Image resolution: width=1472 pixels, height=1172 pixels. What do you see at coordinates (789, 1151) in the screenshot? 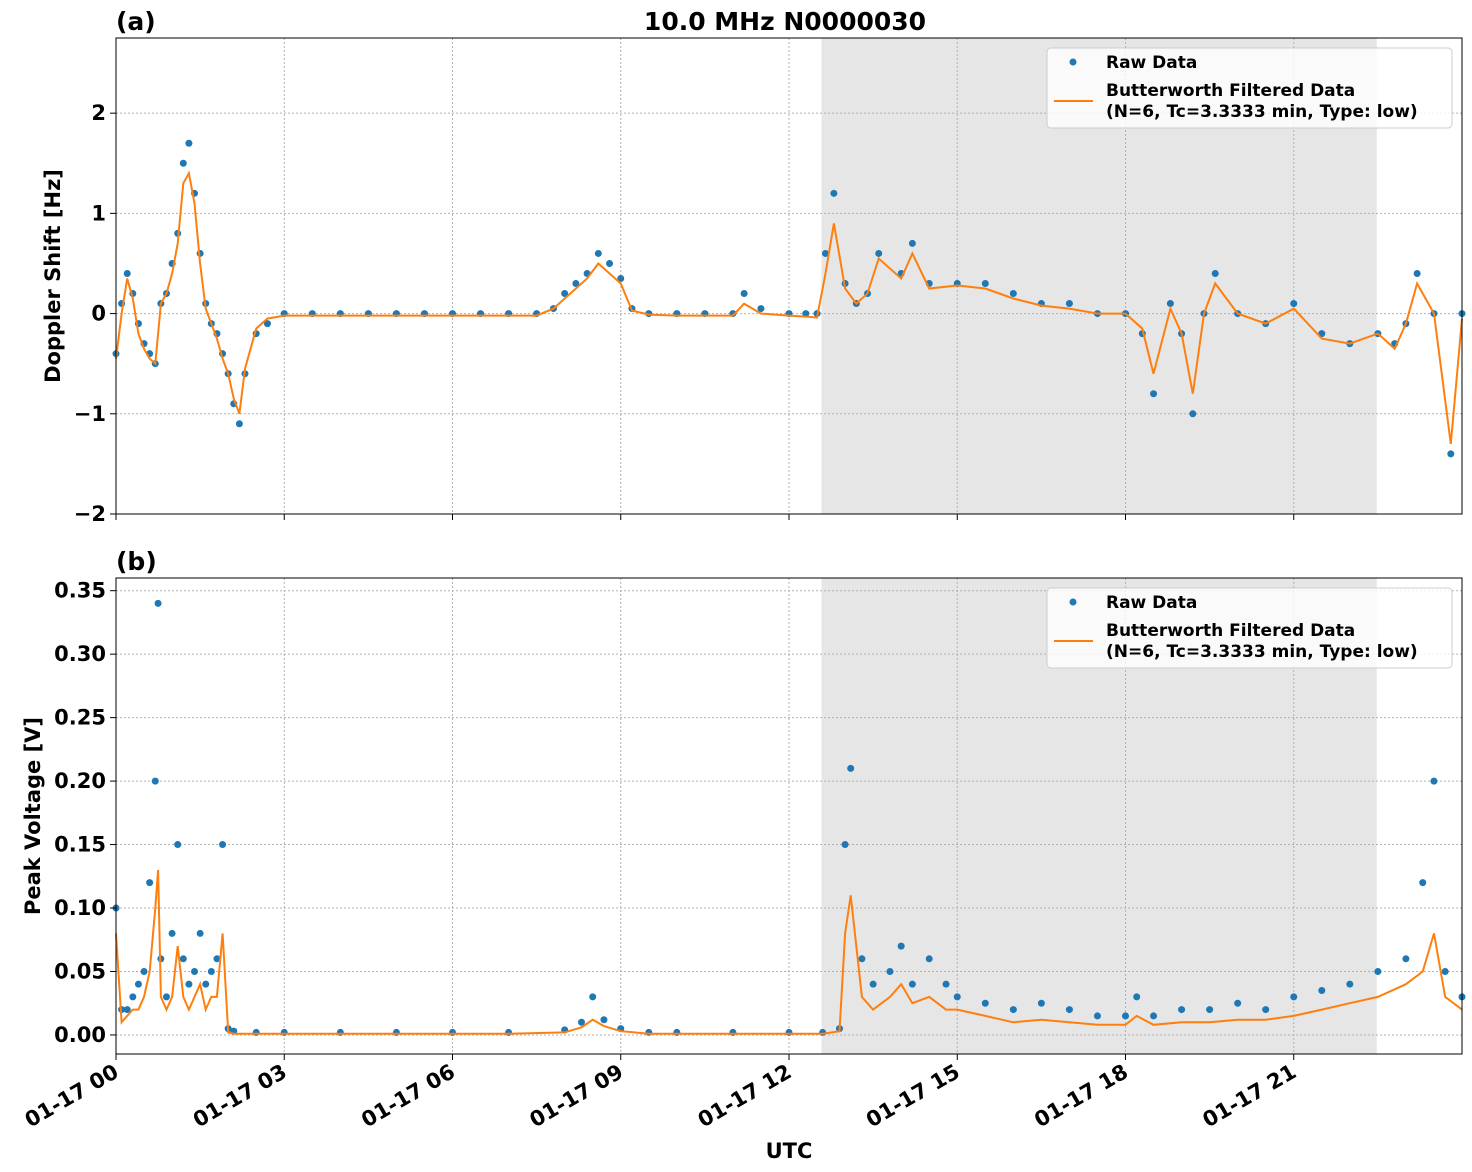
I see `x-axis-label: UTC` at bounding box center [789, 1151].